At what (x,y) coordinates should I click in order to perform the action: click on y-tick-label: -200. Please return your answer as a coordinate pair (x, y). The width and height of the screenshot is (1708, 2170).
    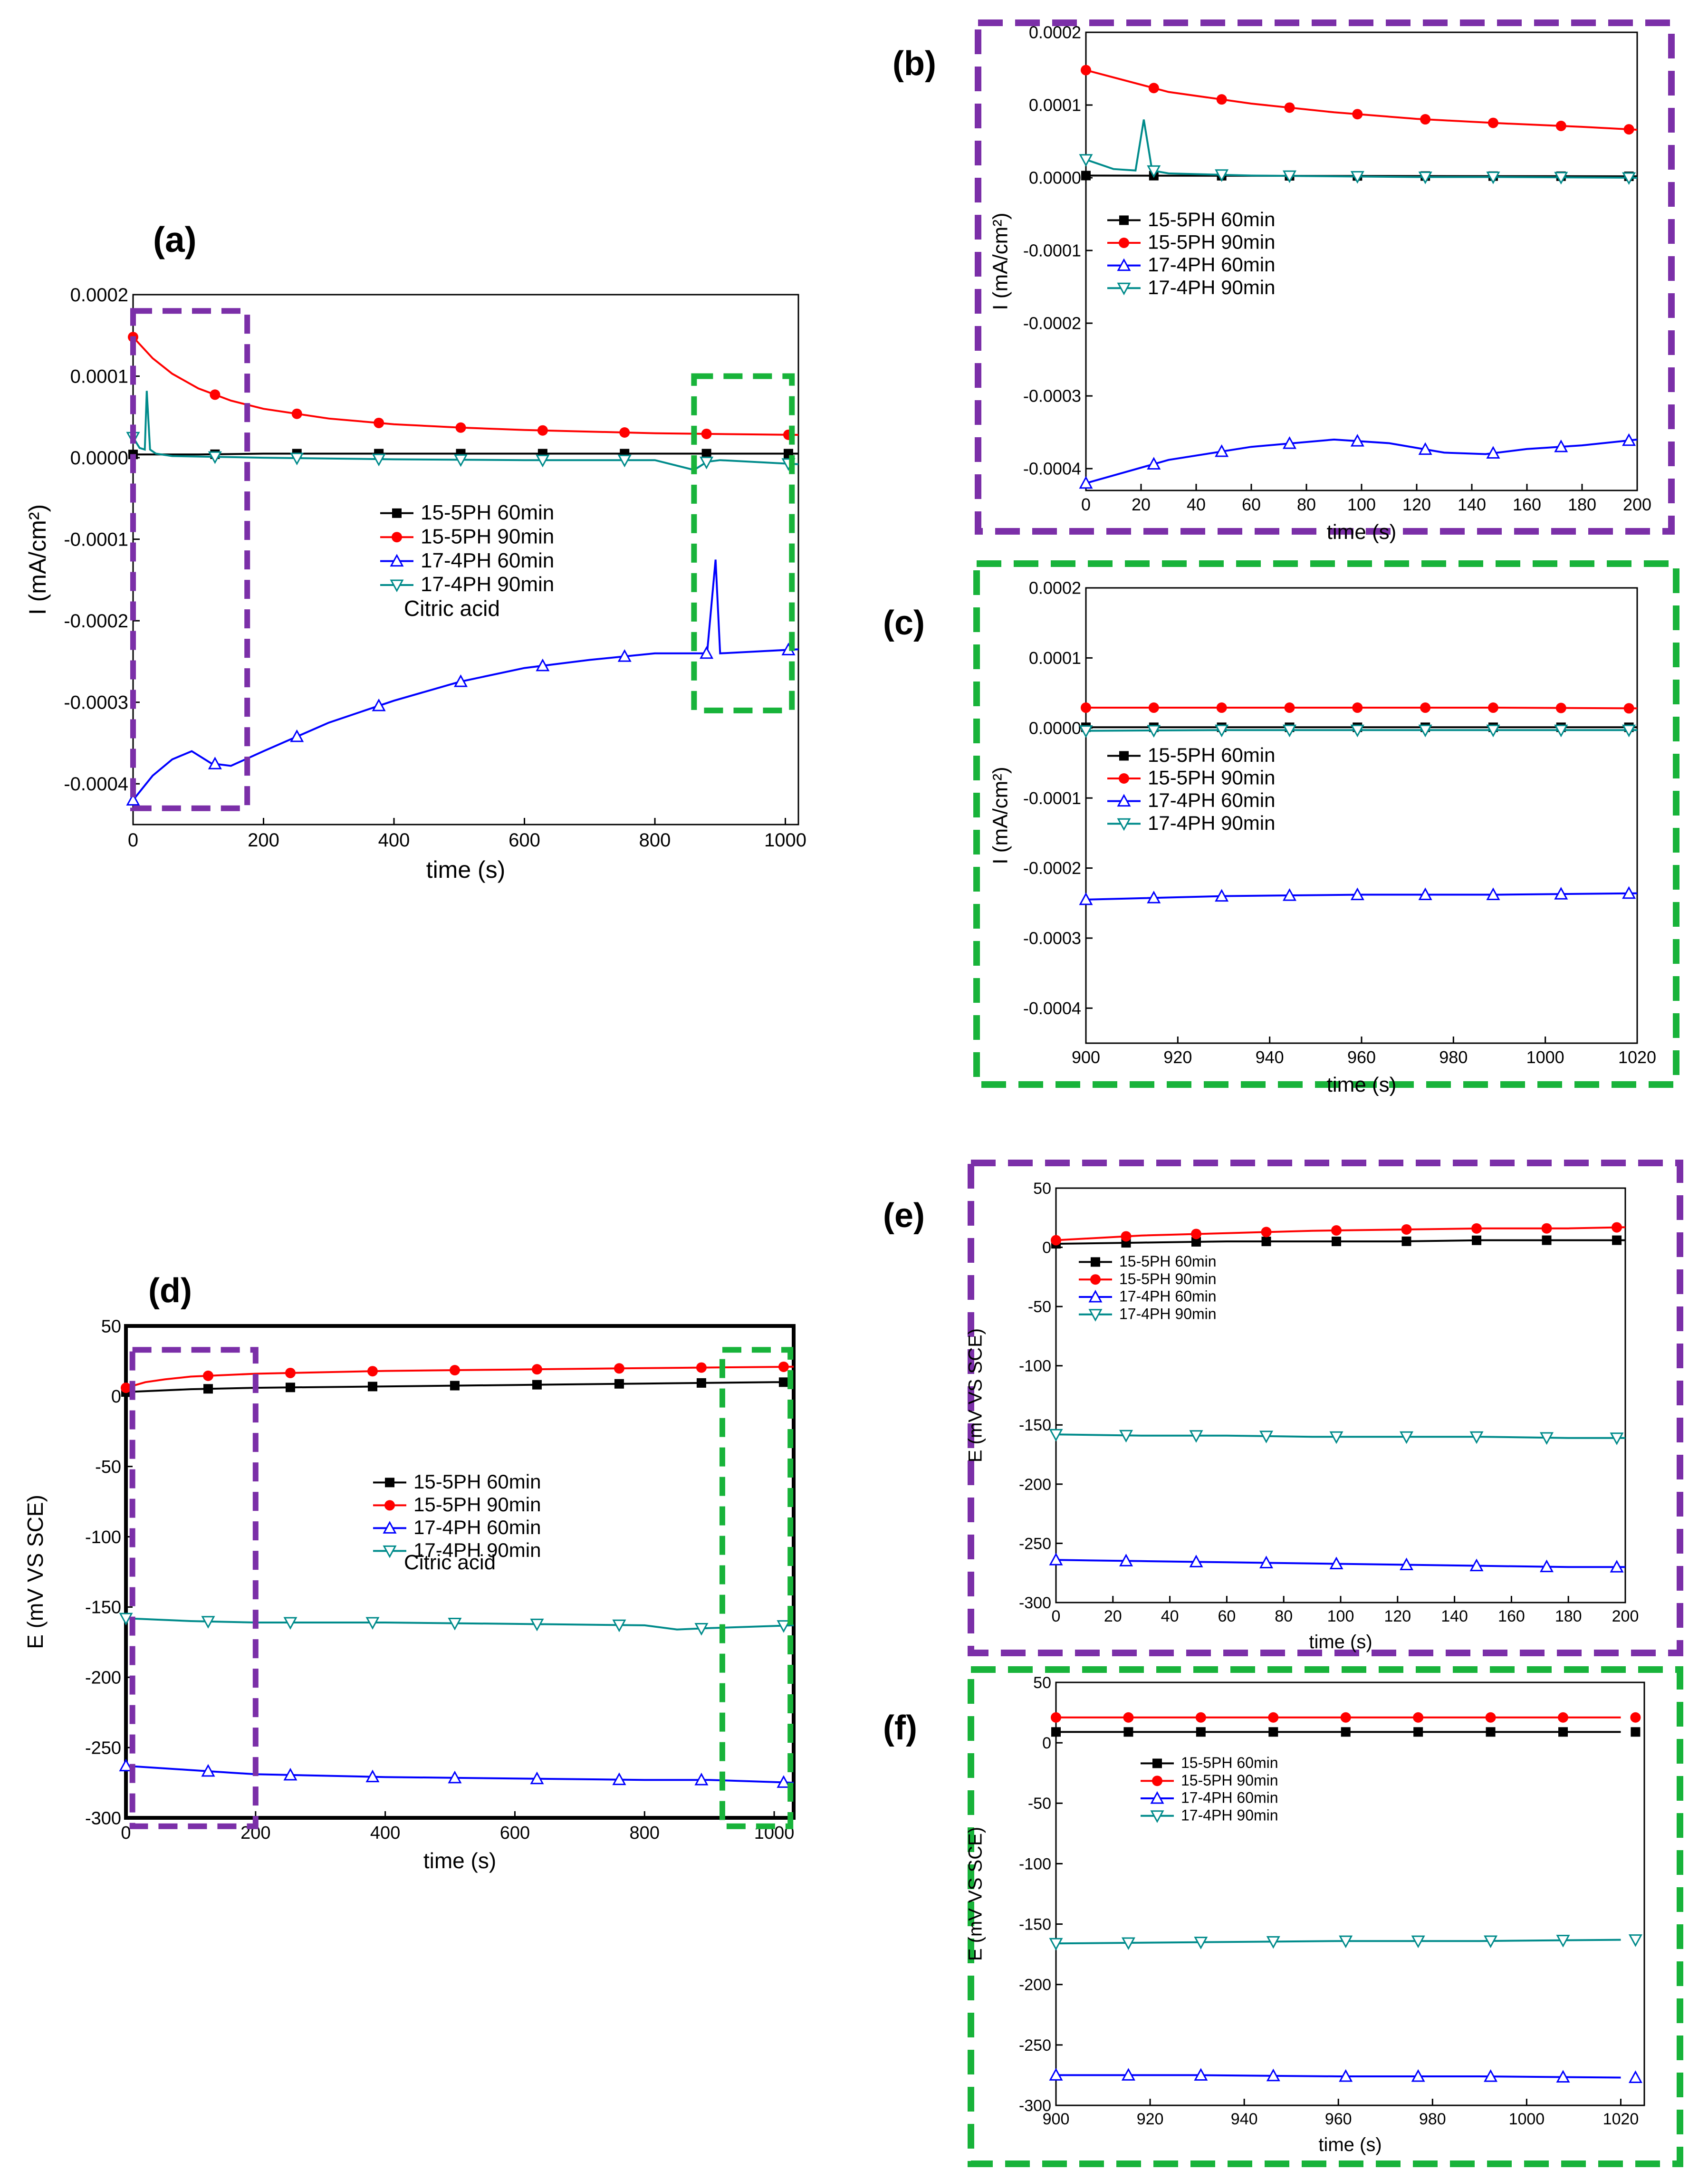
    Looking at the image, I should click on (103, 1678).